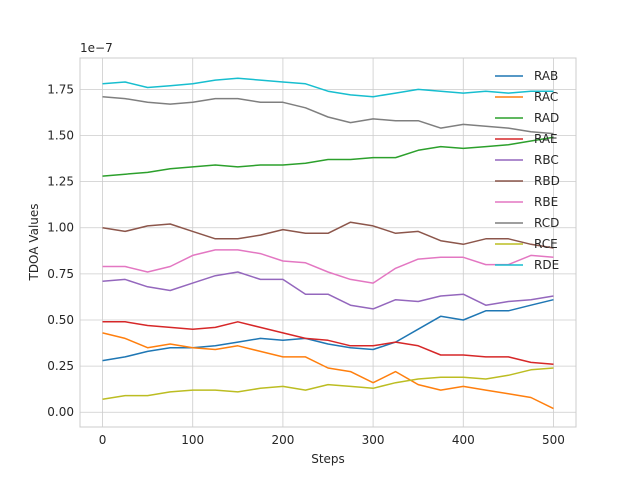  What do you see at coordinates (328, 343) in the screenshot?
I see `series-line-rae` at bounding box center [328, 343].